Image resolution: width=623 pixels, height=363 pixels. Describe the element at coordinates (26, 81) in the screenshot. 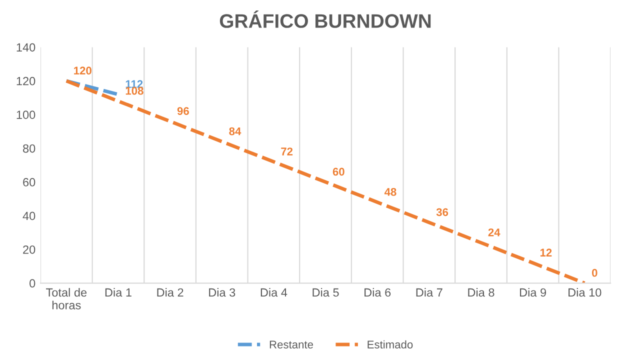

I see `y-tick-label: 120` at that location.